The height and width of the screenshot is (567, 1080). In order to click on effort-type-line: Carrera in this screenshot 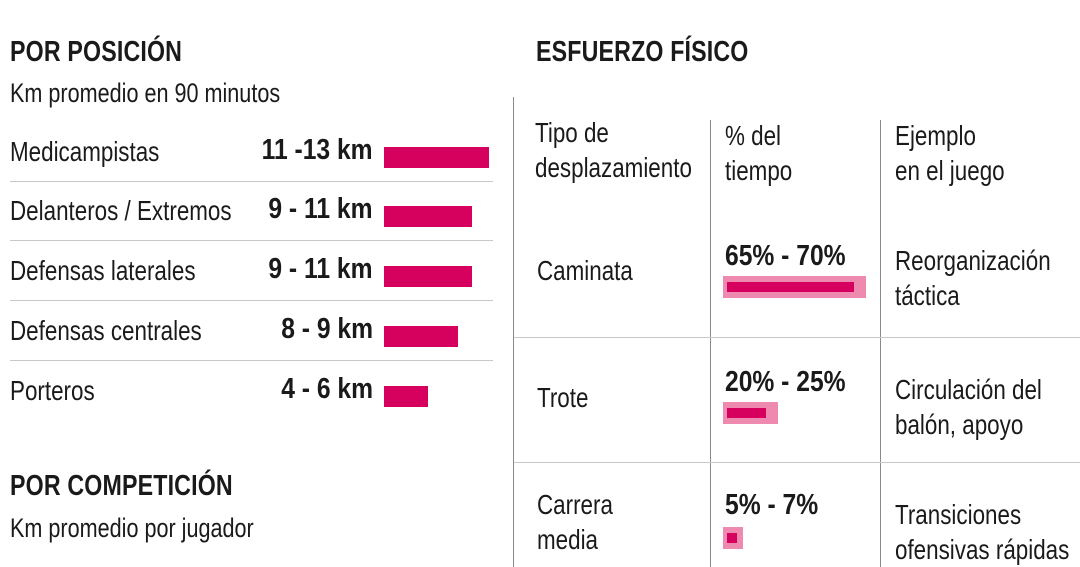, I will do `click(575, 504)`.